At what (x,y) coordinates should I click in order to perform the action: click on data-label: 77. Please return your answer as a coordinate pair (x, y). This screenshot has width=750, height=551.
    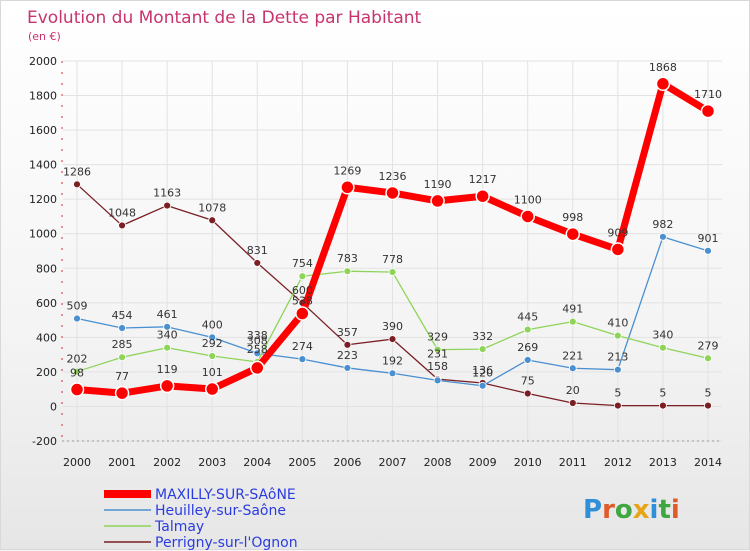
    Looking at the image, I should click on (122, 376).